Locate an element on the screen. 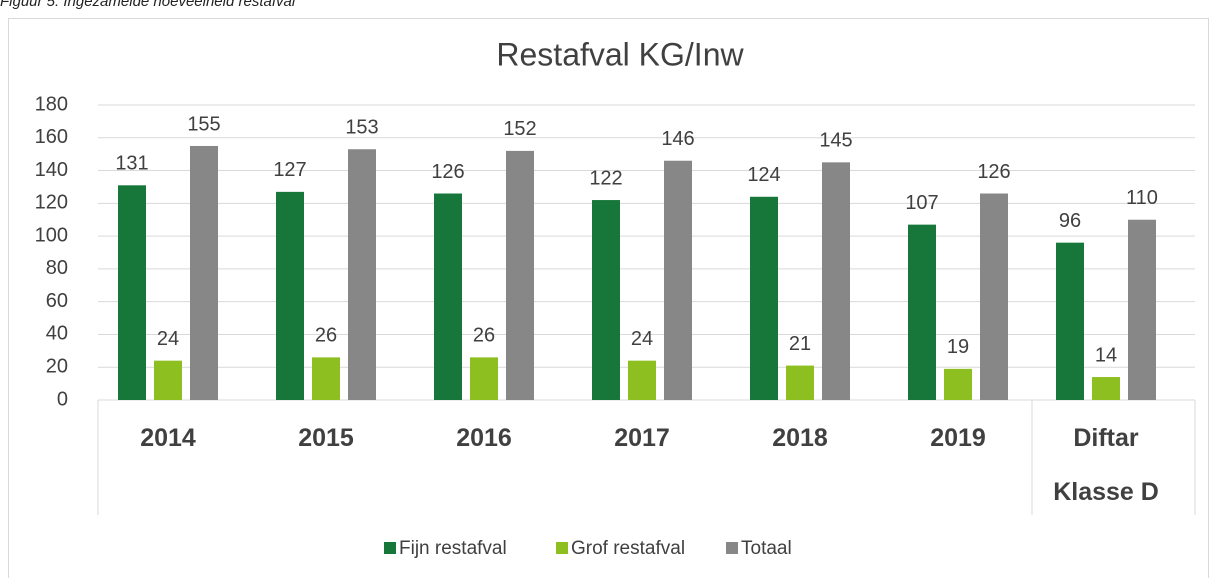  x-tick-label: 2019 is located at coordinates (958, 438).